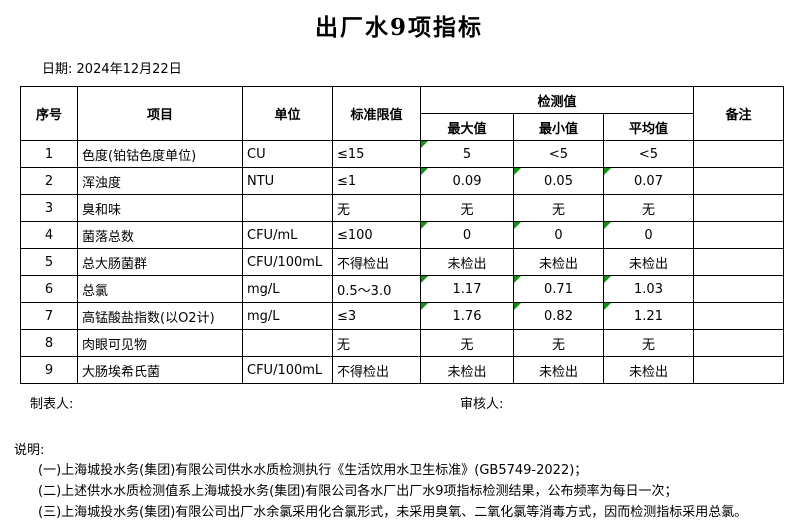 The width and height of the screenshot is (798, 524). I want to click on cell-avg: 0.07, so click(648, 181).